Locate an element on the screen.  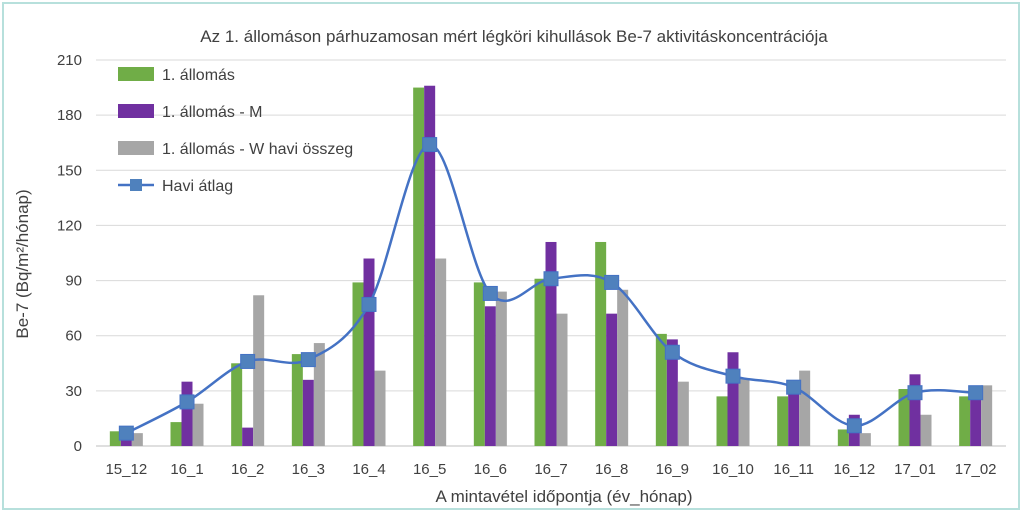
y-tick-label: 30 is located at coordinates (73, 391).